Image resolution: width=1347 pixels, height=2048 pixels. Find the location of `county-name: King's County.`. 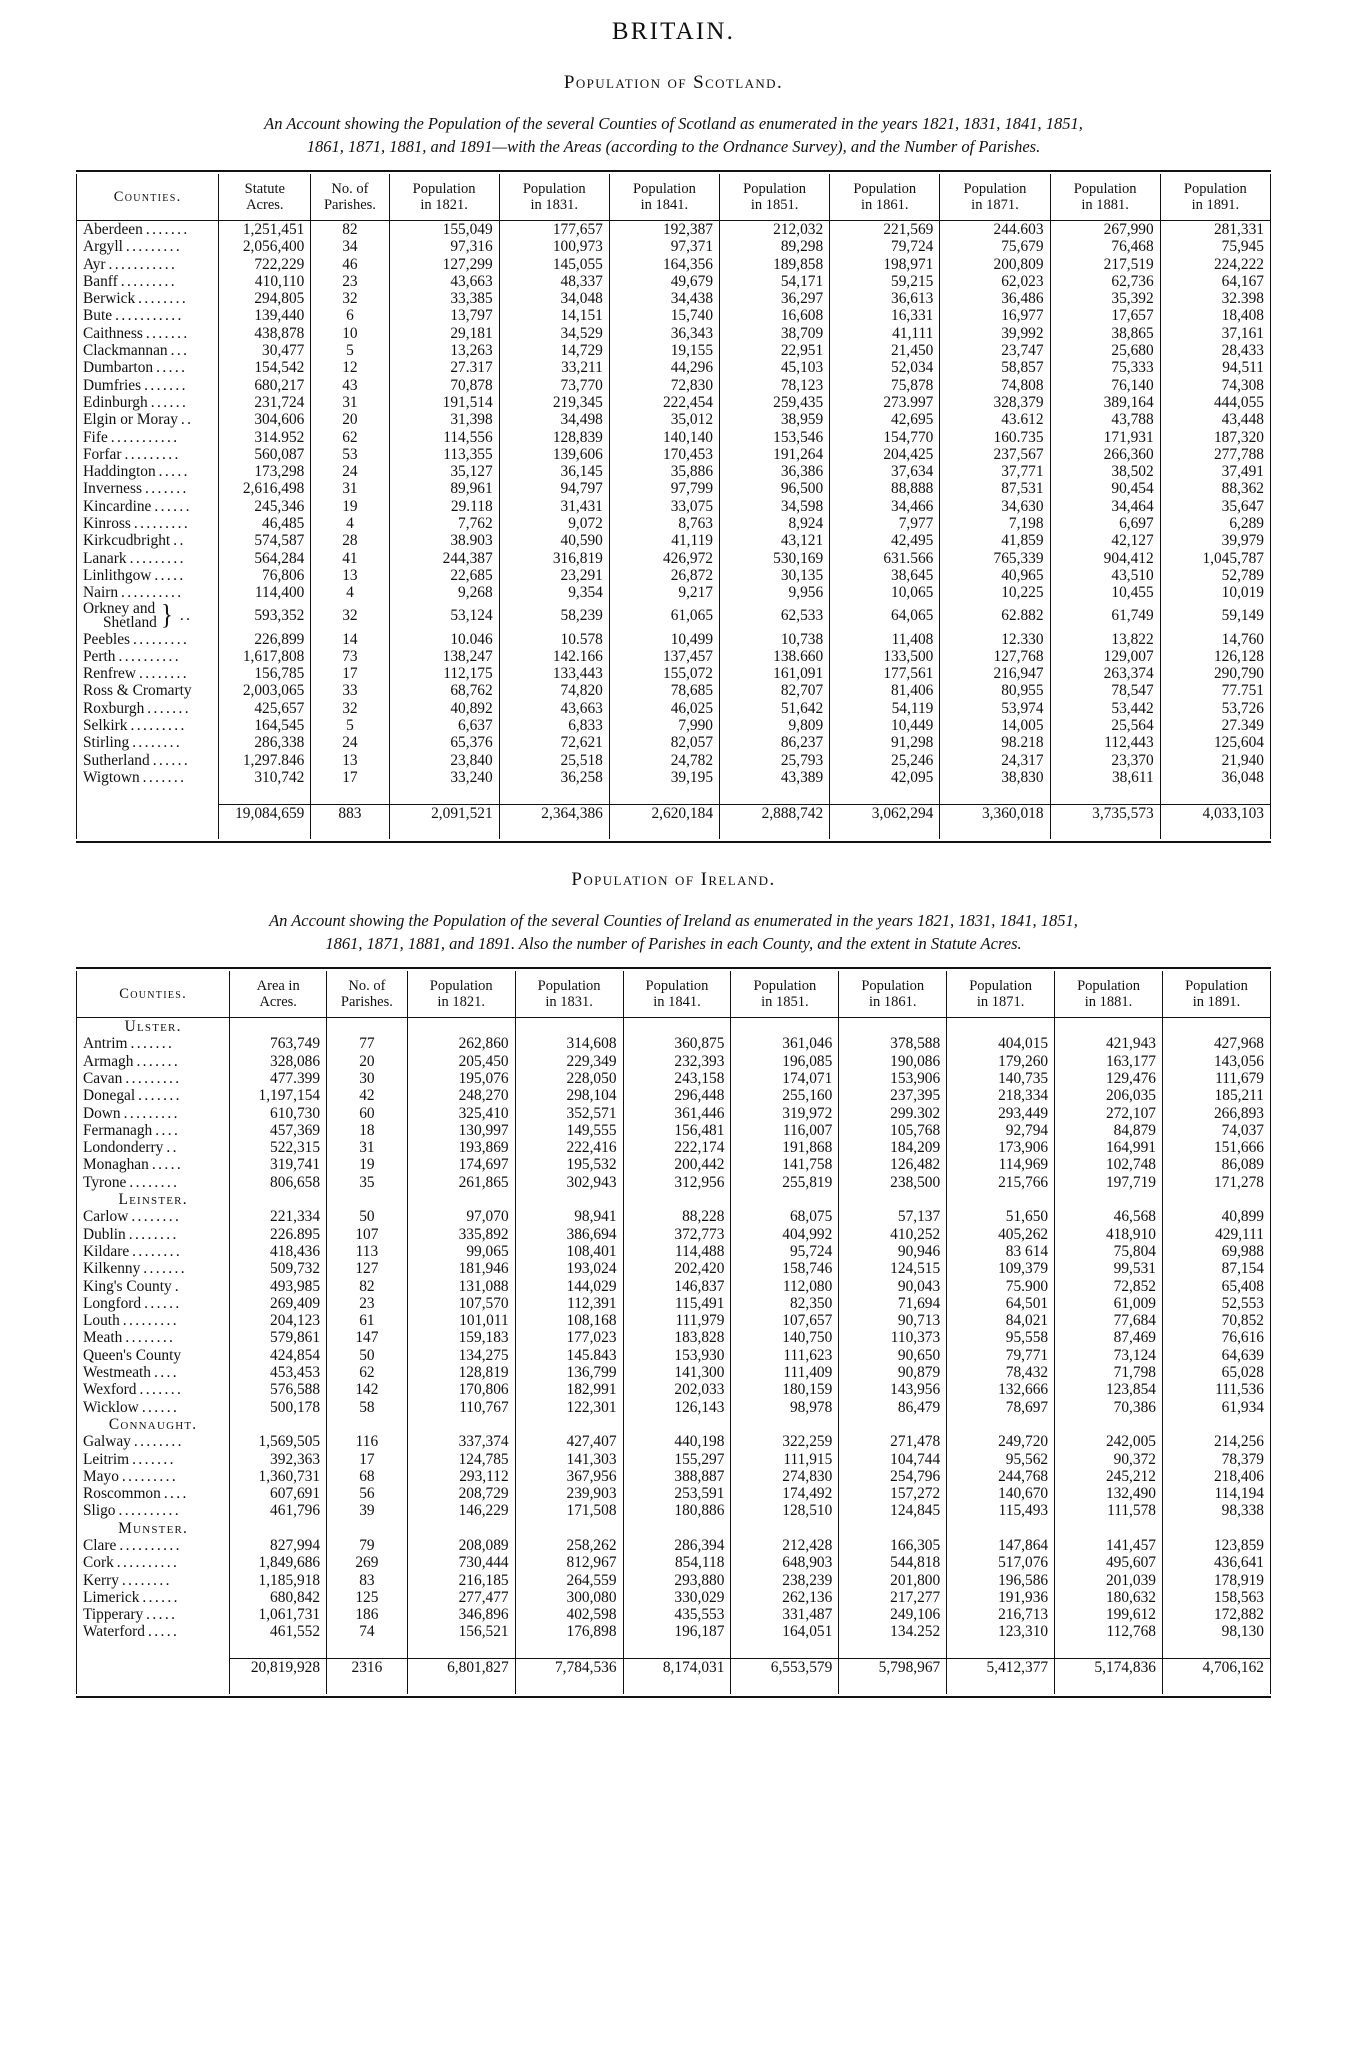

county-name: King's County. is located at coordinates (153, 1286).